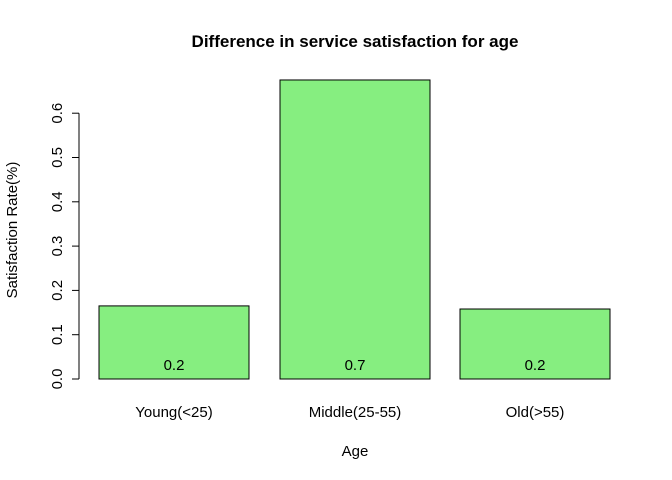 The height and width of the screenshot is (480, 672). What do you see at coordinates (535, 365) in the screenshot?
I see `bar-data-label-2: 0.2` at bounding box center [535, 365].